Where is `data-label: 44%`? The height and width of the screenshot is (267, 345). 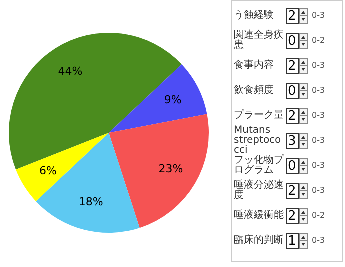
data-label: 44% is located at coordinates (70, 71).